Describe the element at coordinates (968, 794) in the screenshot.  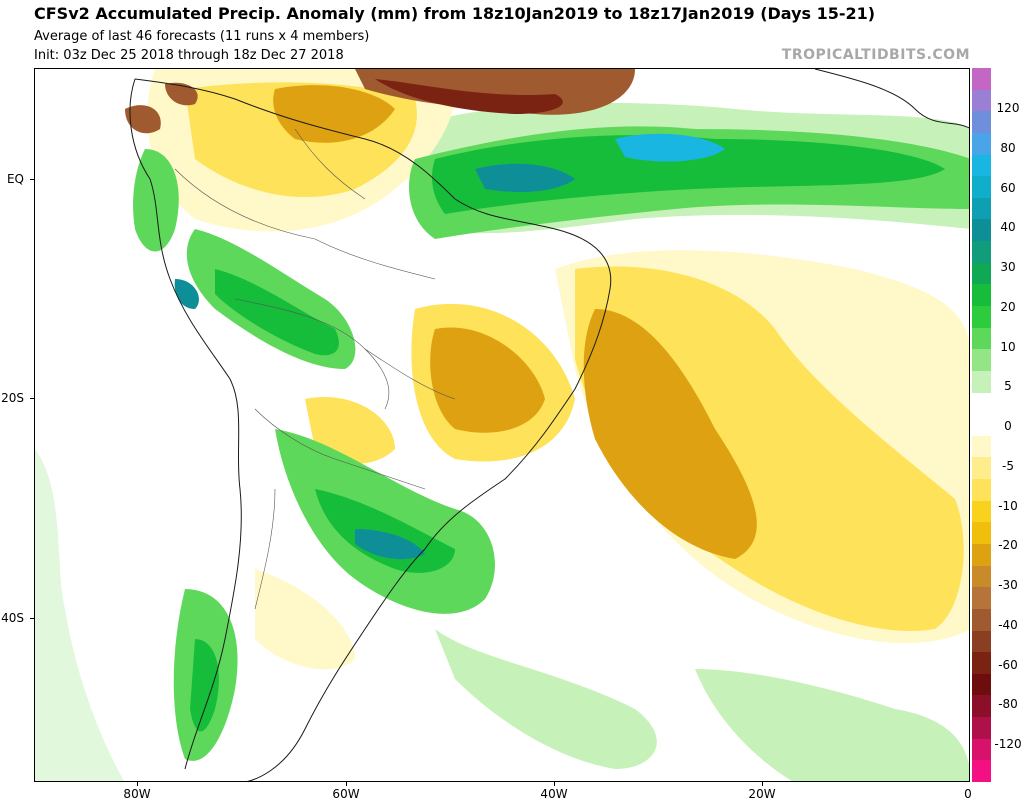
I see `x-label-0: 0` at that location.